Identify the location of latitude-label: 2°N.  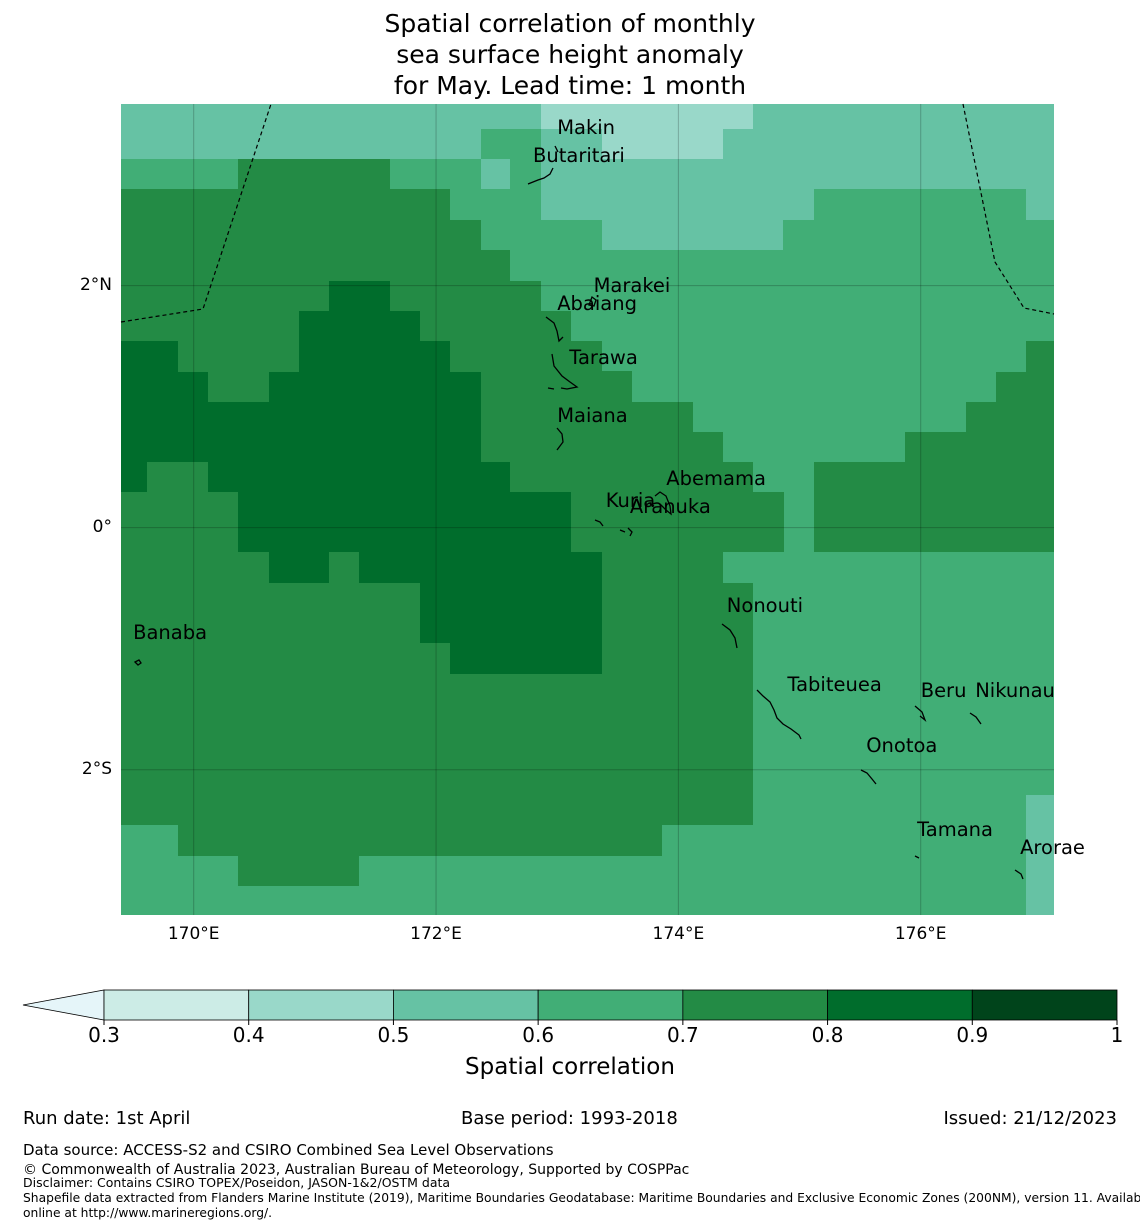
(95, 284).